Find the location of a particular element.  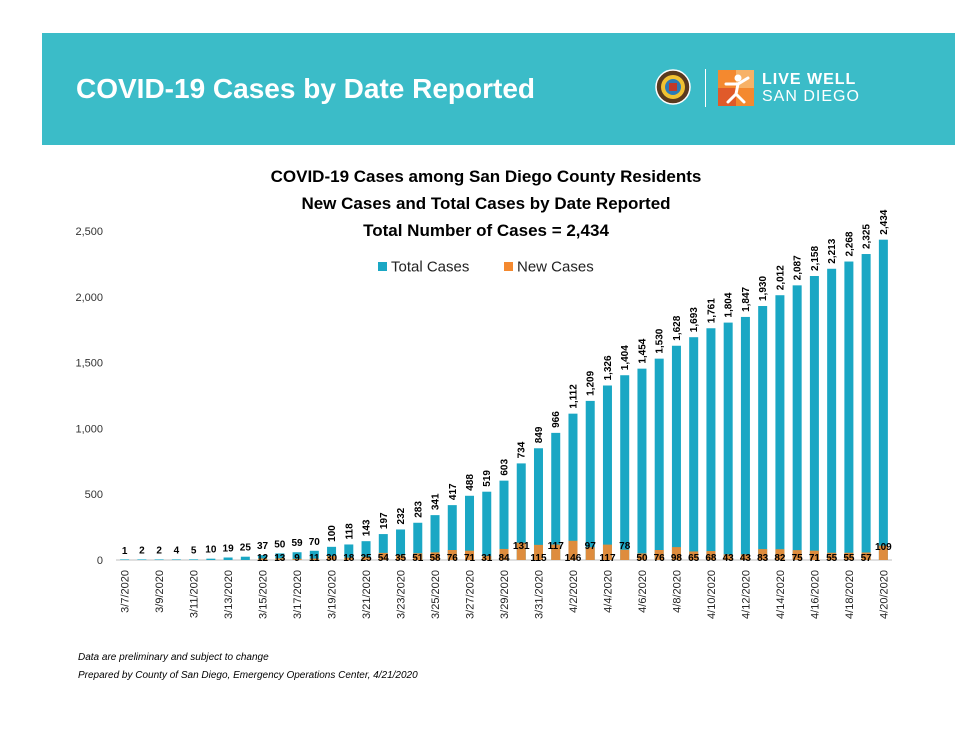

data-label-new: 146 is located at coordinates (573, 558).